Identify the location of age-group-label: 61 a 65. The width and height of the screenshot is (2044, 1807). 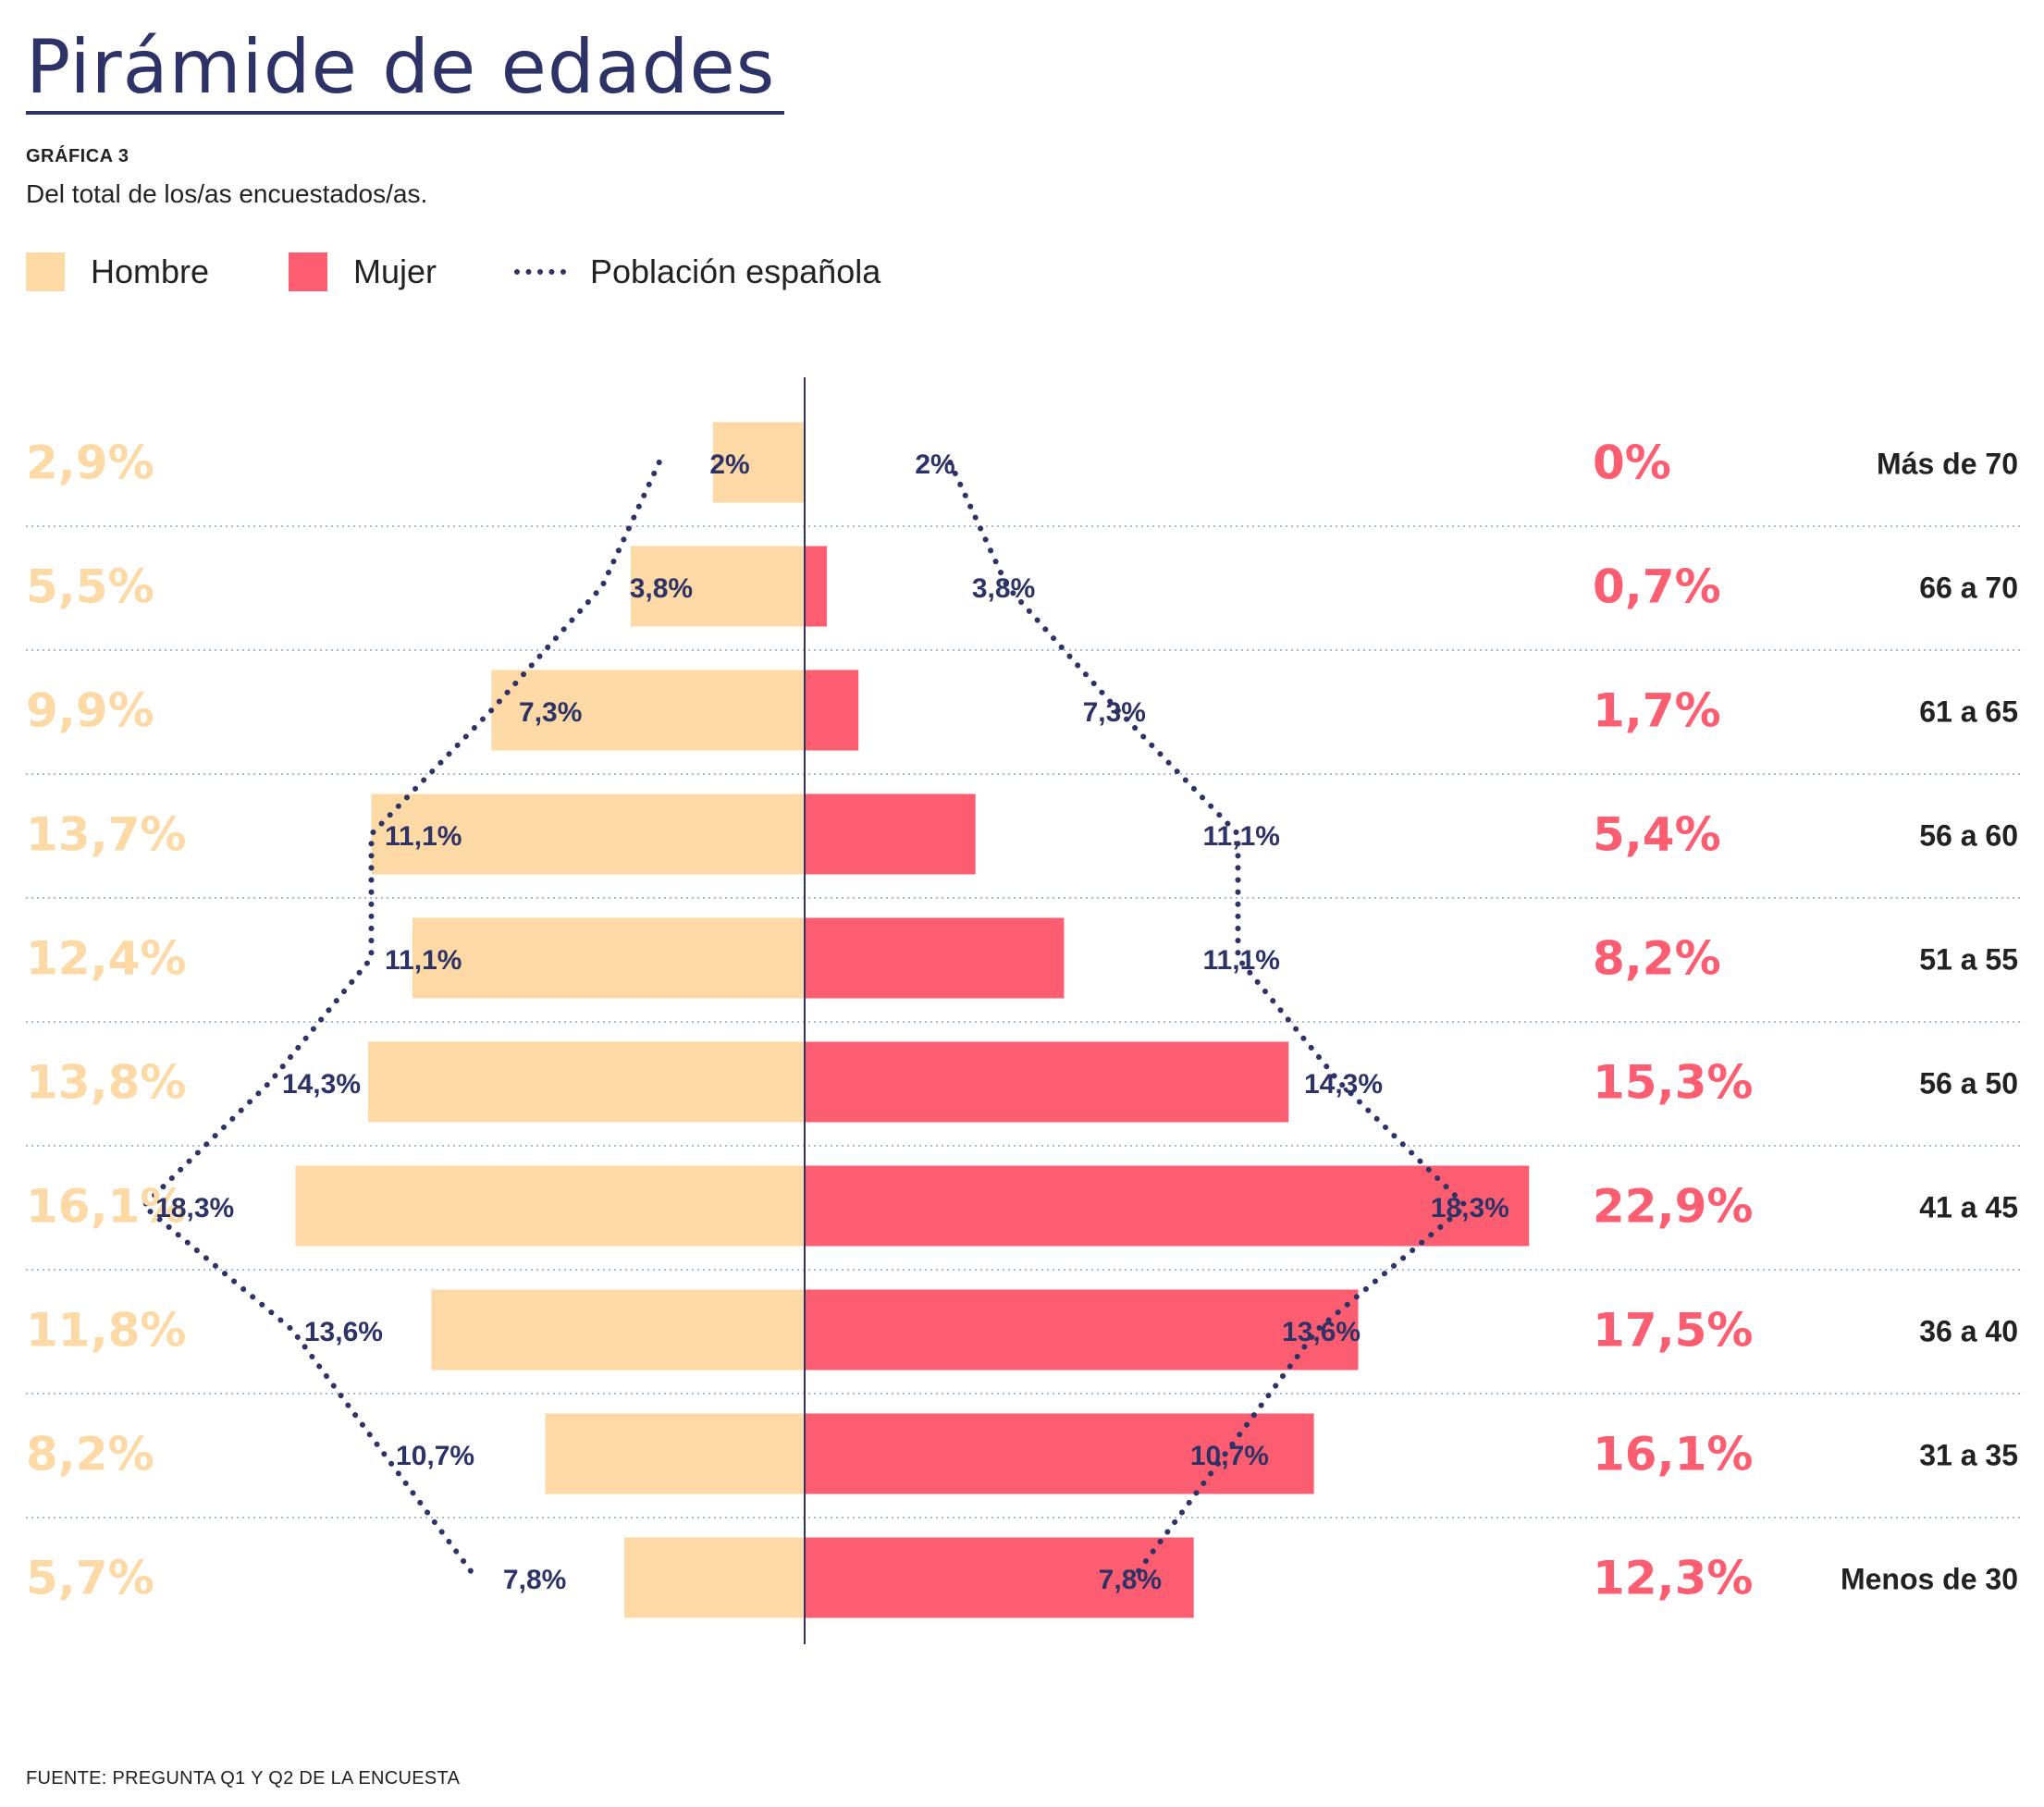
(1968, 711).